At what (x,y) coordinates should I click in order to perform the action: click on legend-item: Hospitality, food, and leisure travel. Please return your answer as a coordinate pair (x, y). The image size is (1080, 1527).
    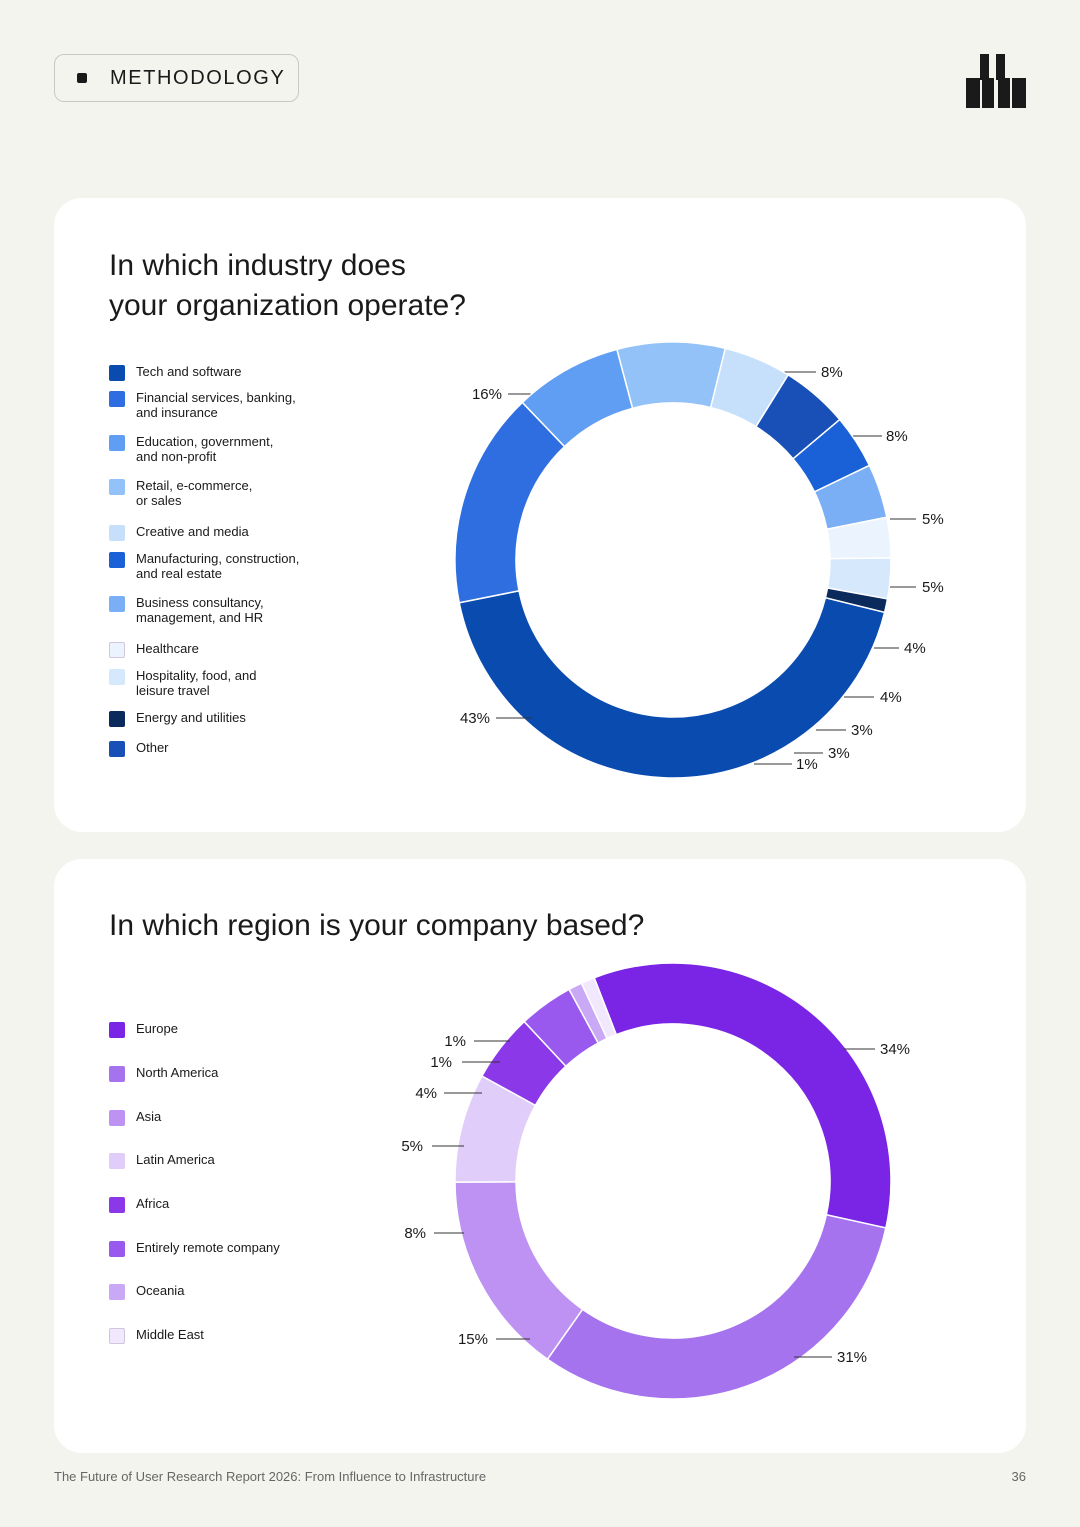
    Looking at the image, I should click on (222, 683).